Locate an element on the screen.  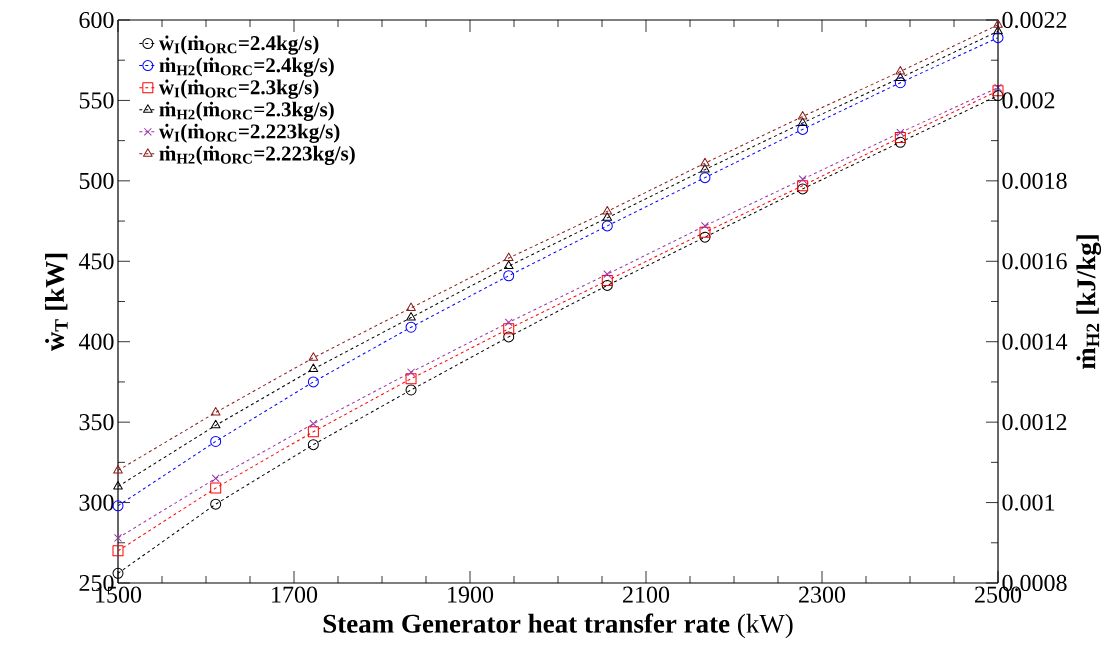
y2-tick-label: 0.0016 is located at coordinates (1034, 261).